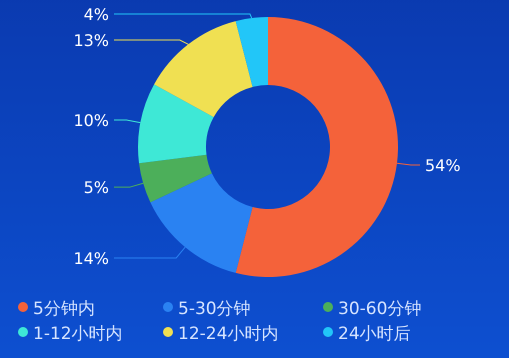 The width and height of the screenshot is (509, 358). What do you see at coordinates (91, 120) in the screenshot?
I see `data-label: 10%` at bounding box center [91, 120].